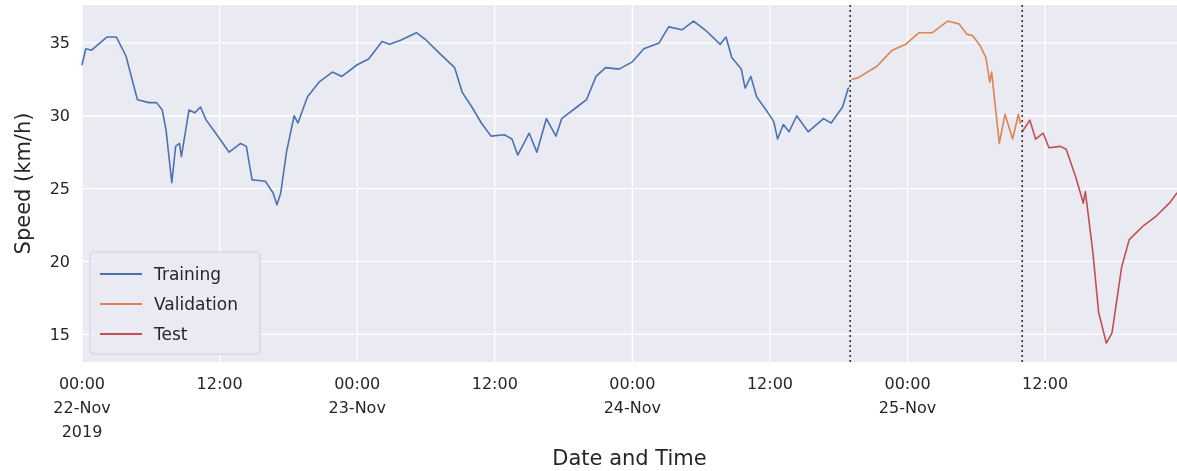 The image size is (1177, 471). Describe the element at coordinates (59, 334) in the screenshot. I see `y-tick-label: 15` at that location.